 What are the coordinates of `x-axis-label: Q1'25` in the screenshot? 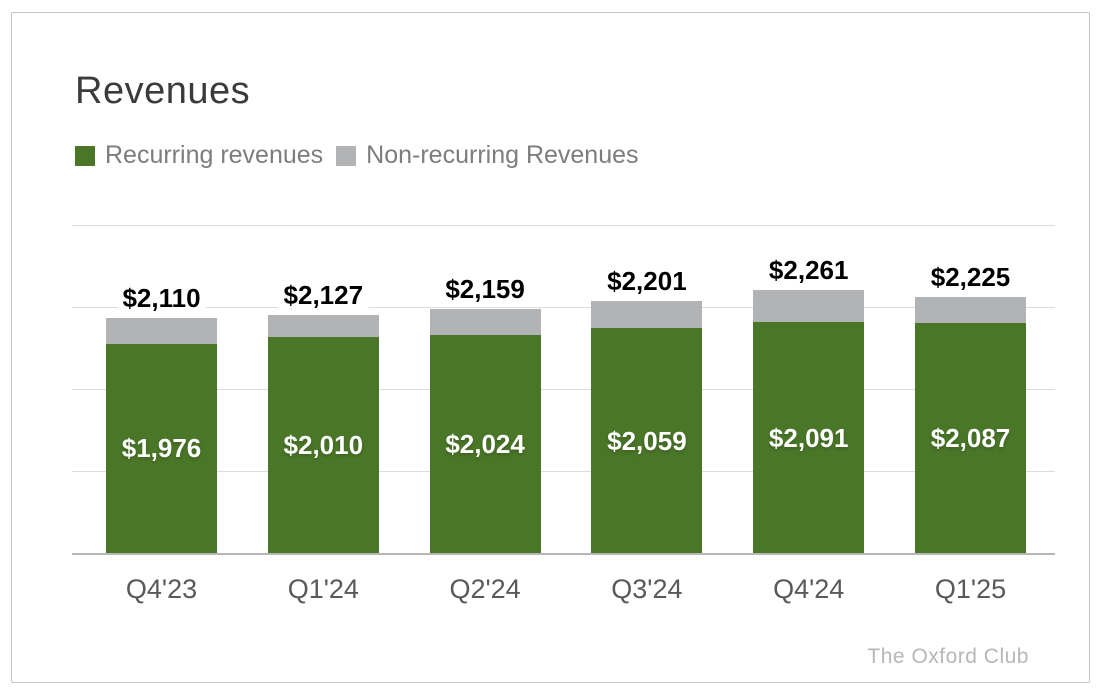 It's located at (970, 589).